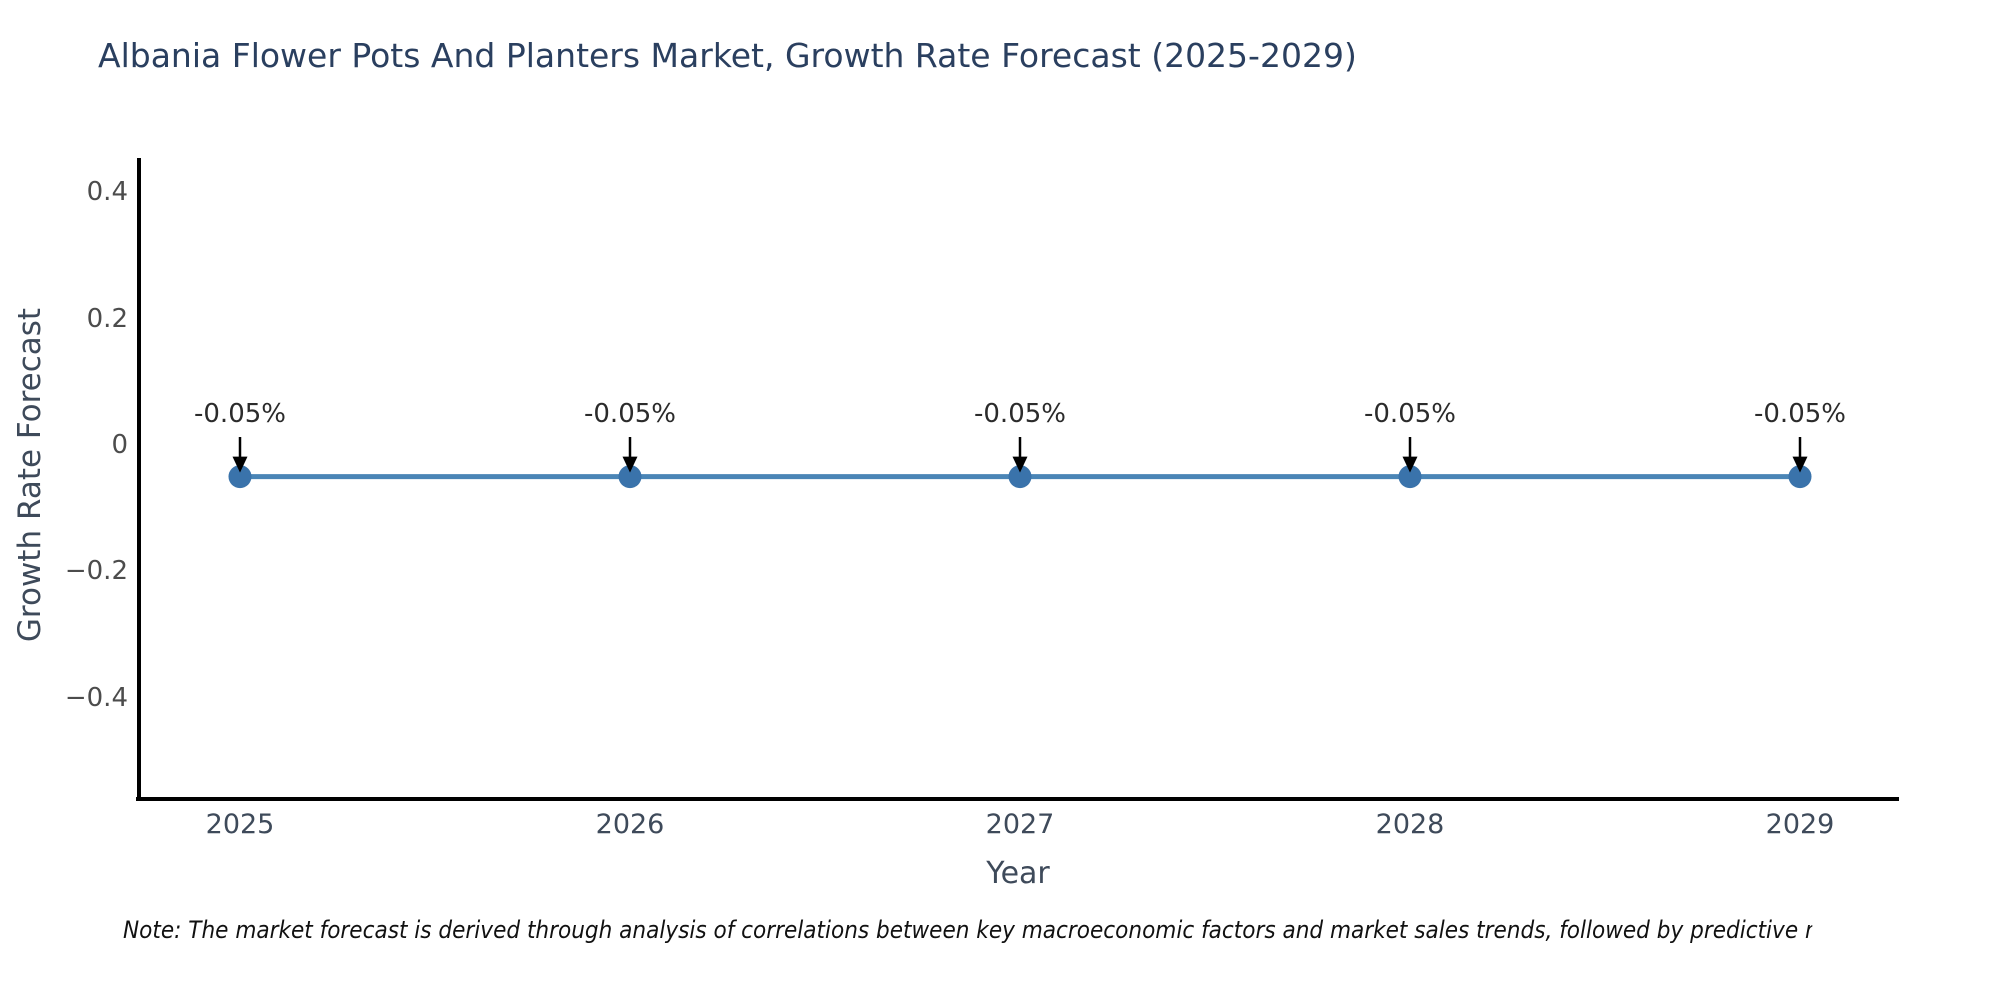 This screenshot has width=2000, height=1000. Describe the element at coordinates (1018, 873) in the screenshot. I see `x-axis-title: Year` at that location.